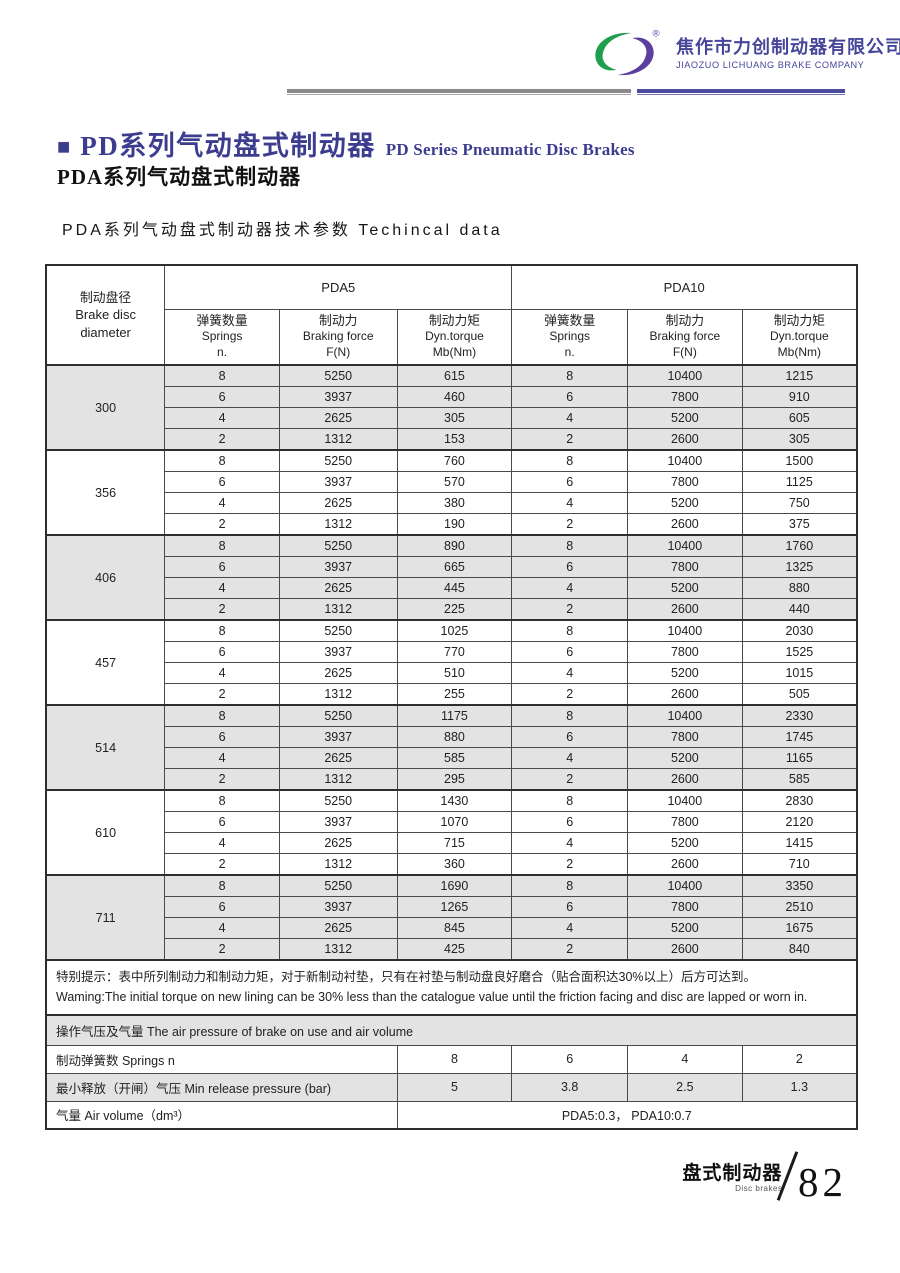 The image size is (900, 1273). Describe the element at coordinates (105, 492) in the screenshot. I see `disc-diameter-cell: 356` at that location.